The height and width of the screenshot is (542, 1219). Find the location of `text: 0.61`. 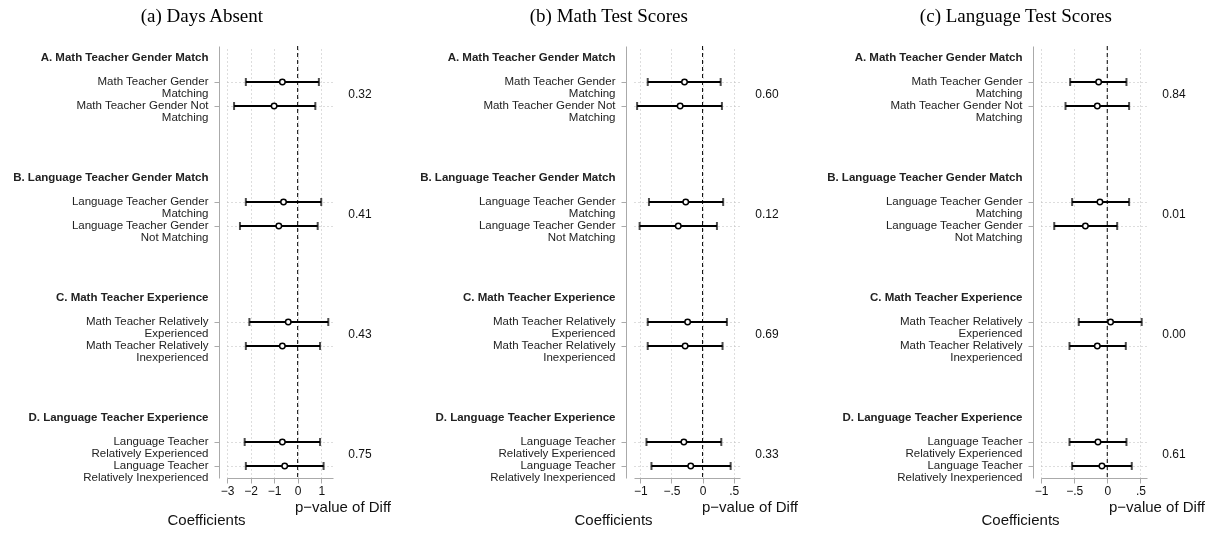

text: 0.61 is located at coordinates (1174, 454).